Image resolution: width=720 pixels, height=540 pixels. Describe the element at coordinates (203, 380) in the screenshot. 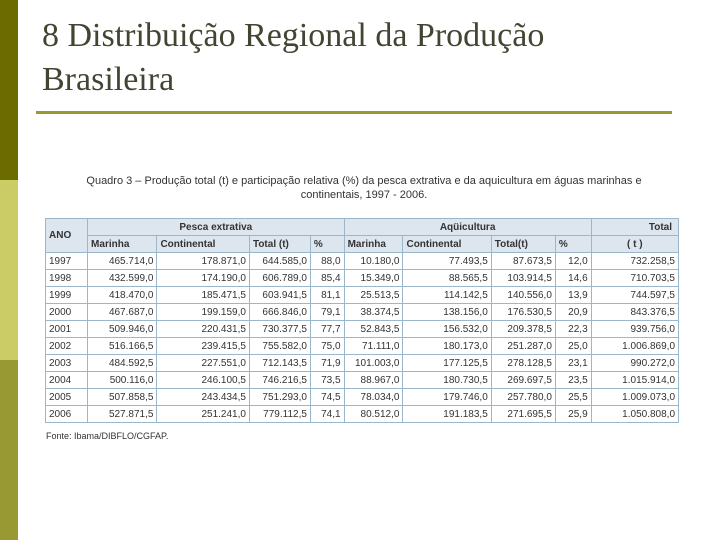

I see `cell-value: 246.100,5` at that location.